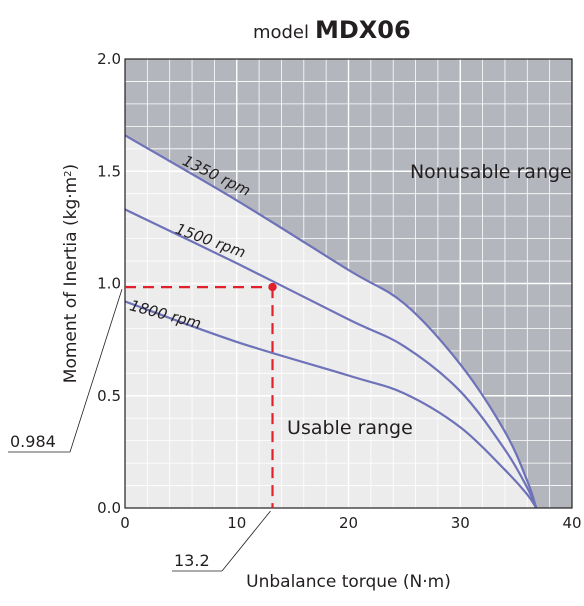  I want to click on chart-title-prefix: model, so click(281, 32).